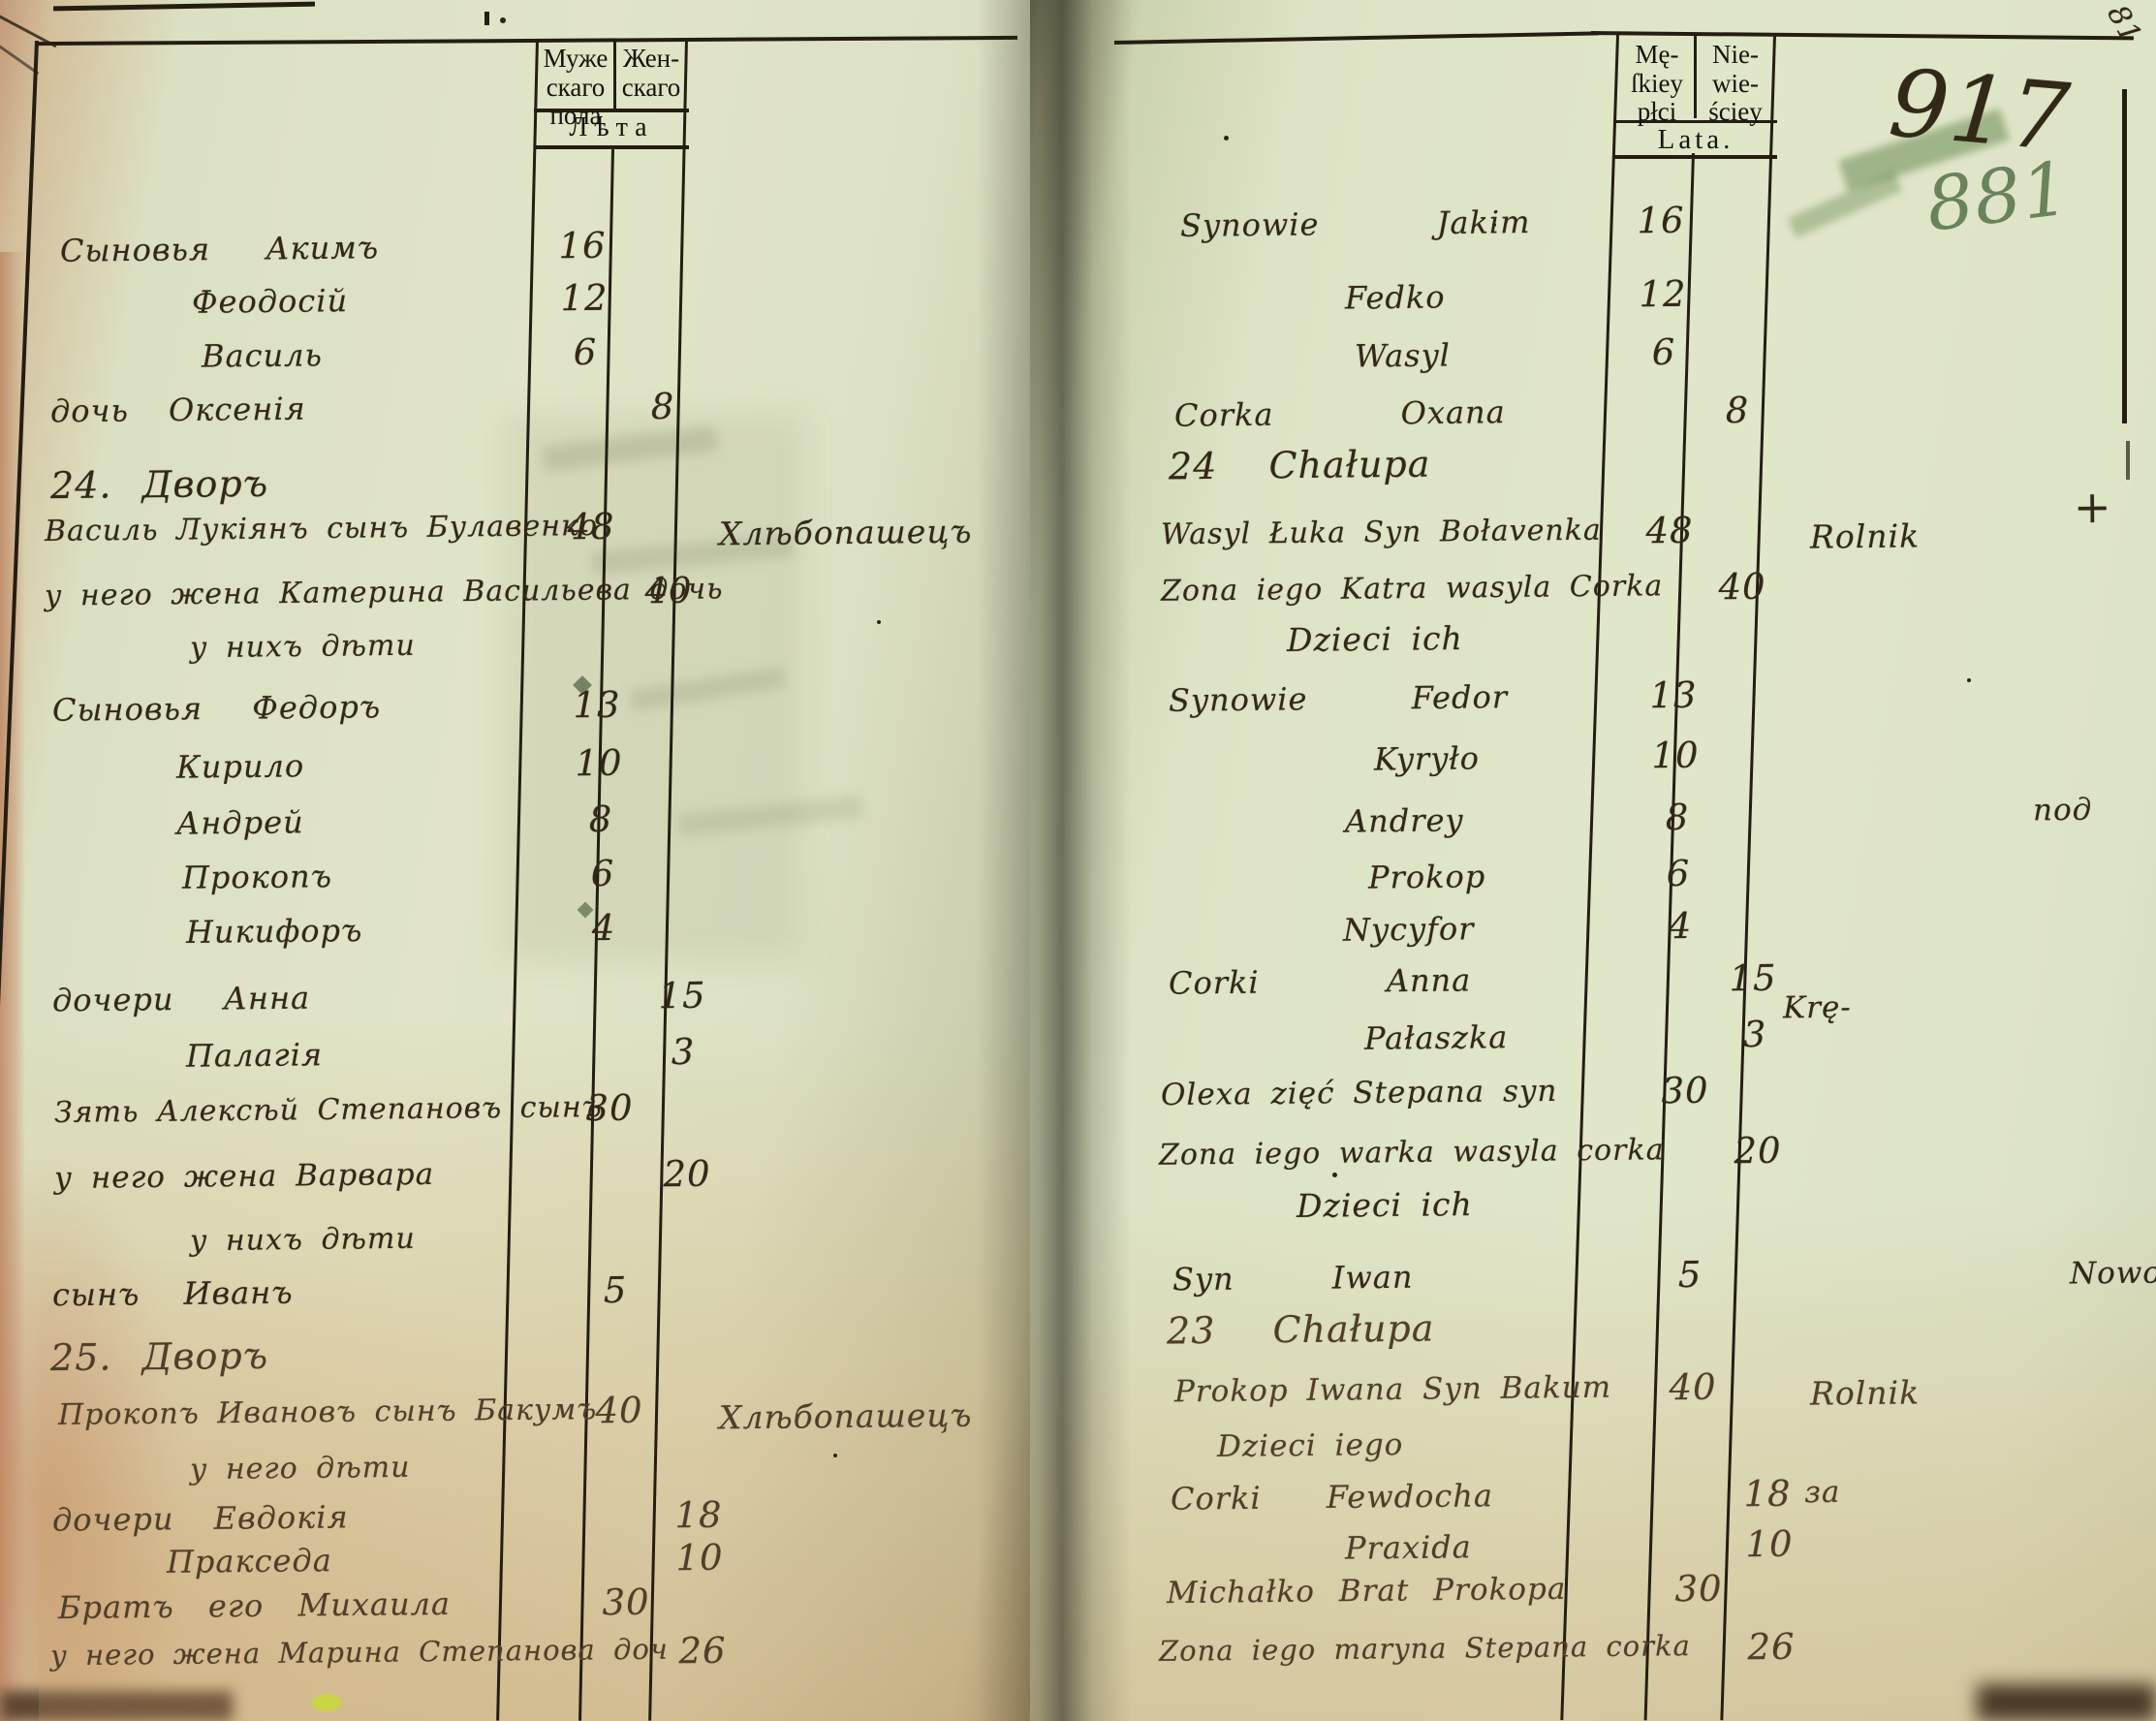 The height and width of the screenshot is (1721, 2156). What do you see at coordinates (1425, 1649) in the screenshot?
I see `entry-name: Zona iego maryna Stepana corka` at bounding box center [1425, 1649].